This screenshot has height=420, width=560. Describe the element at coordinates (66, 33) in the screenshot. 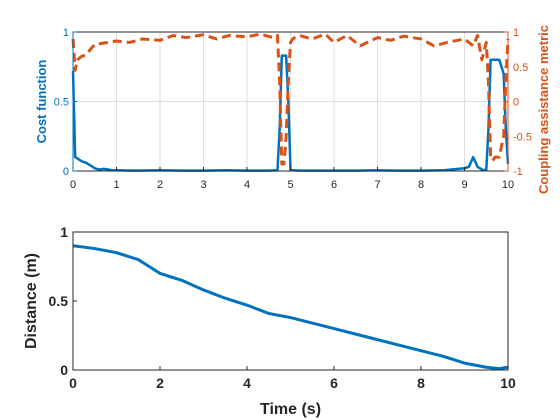

I see `top-left-y-tick-label: 1` at that location.